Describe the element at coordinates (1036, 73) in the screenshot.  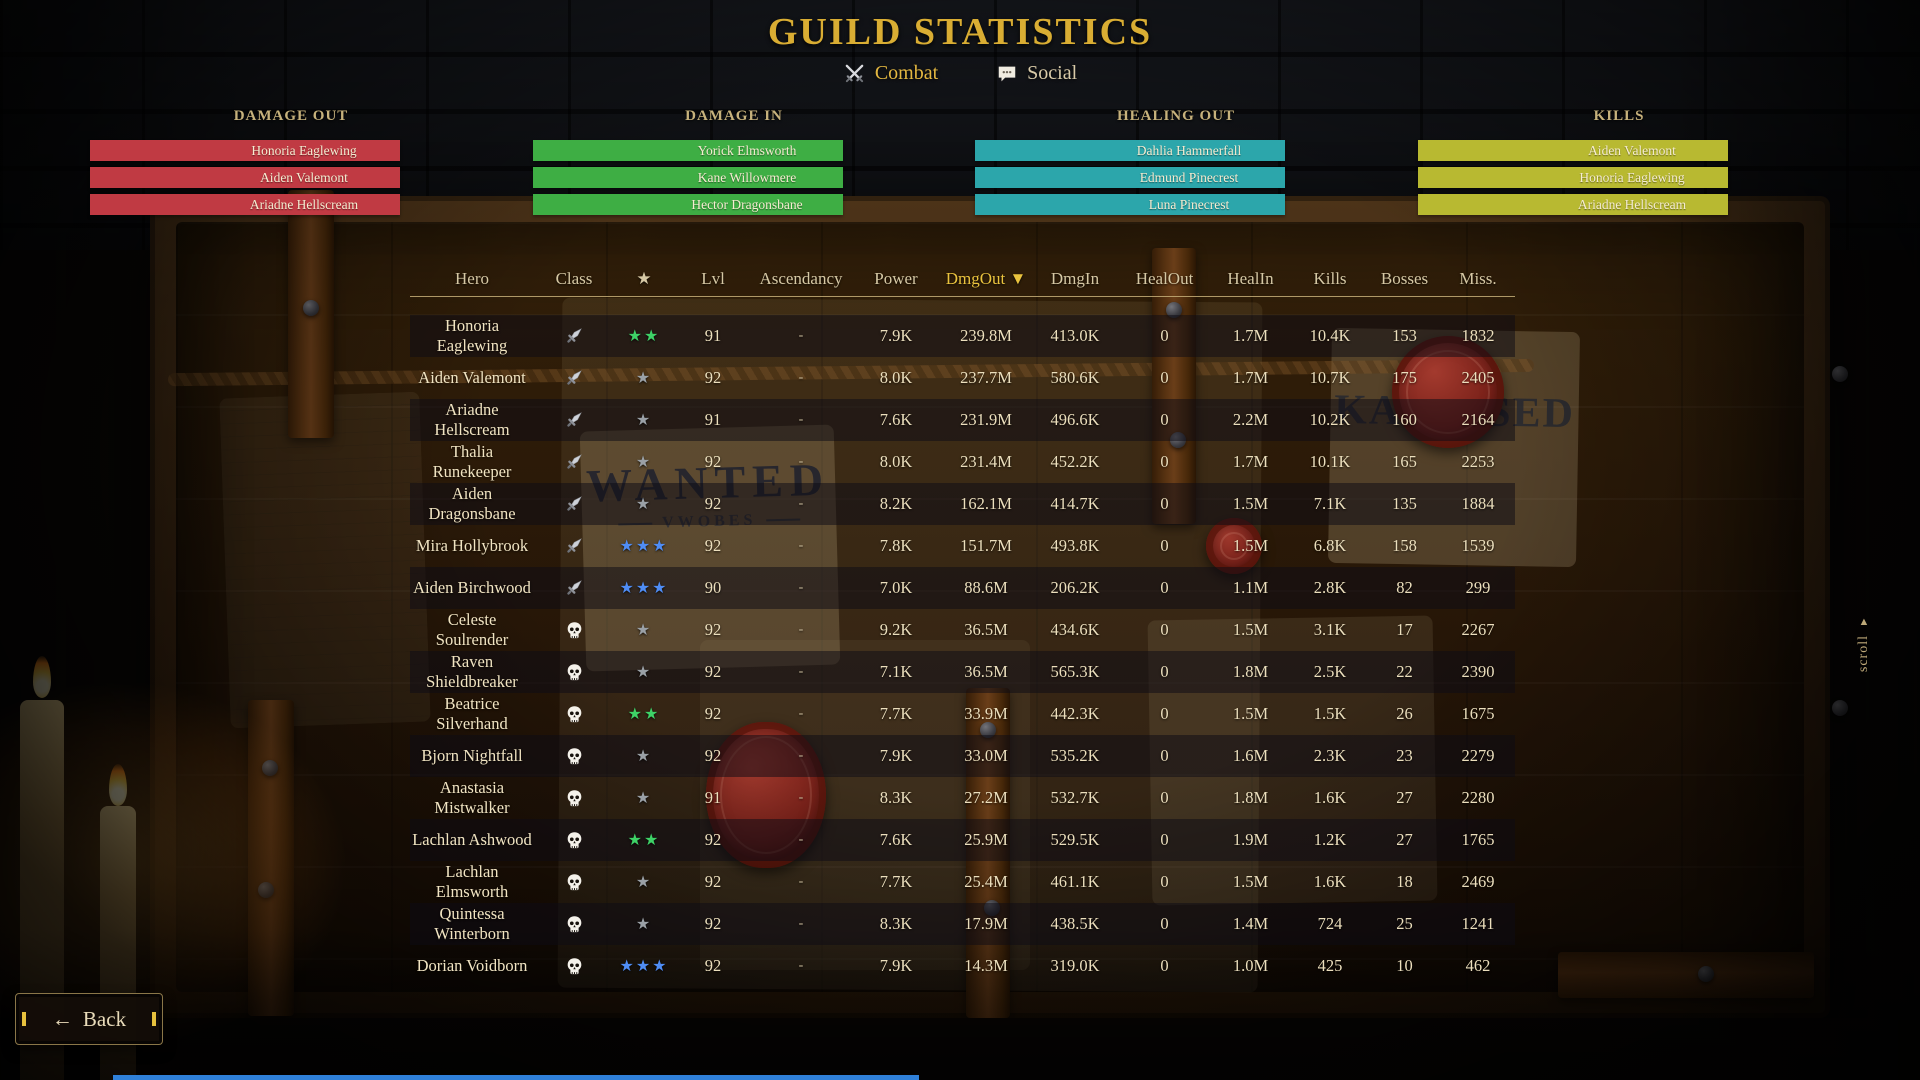
I see `tab-social: Social` at that location.